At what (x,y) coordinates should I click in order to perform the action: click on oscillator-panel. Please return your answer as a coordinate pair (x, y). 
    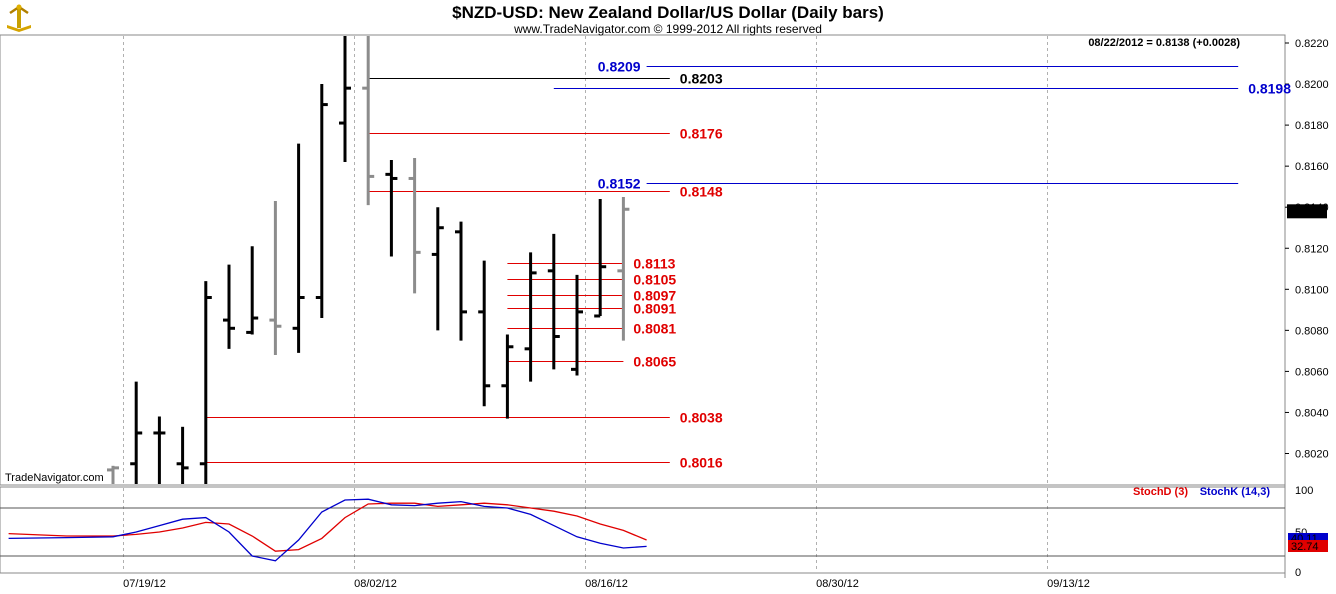
    Looking at the image, I should click on (643, 530).